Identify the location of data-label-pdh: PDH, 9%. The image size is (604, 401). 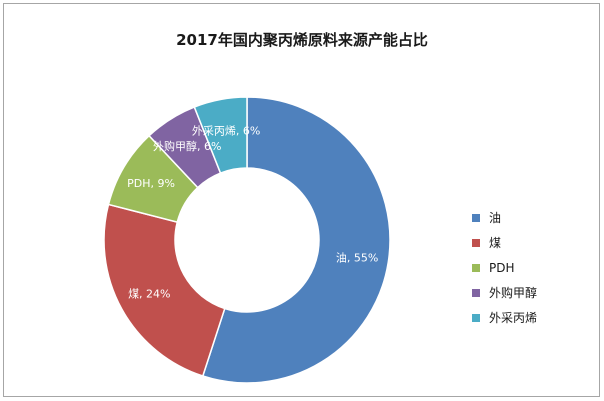
(151, 183).